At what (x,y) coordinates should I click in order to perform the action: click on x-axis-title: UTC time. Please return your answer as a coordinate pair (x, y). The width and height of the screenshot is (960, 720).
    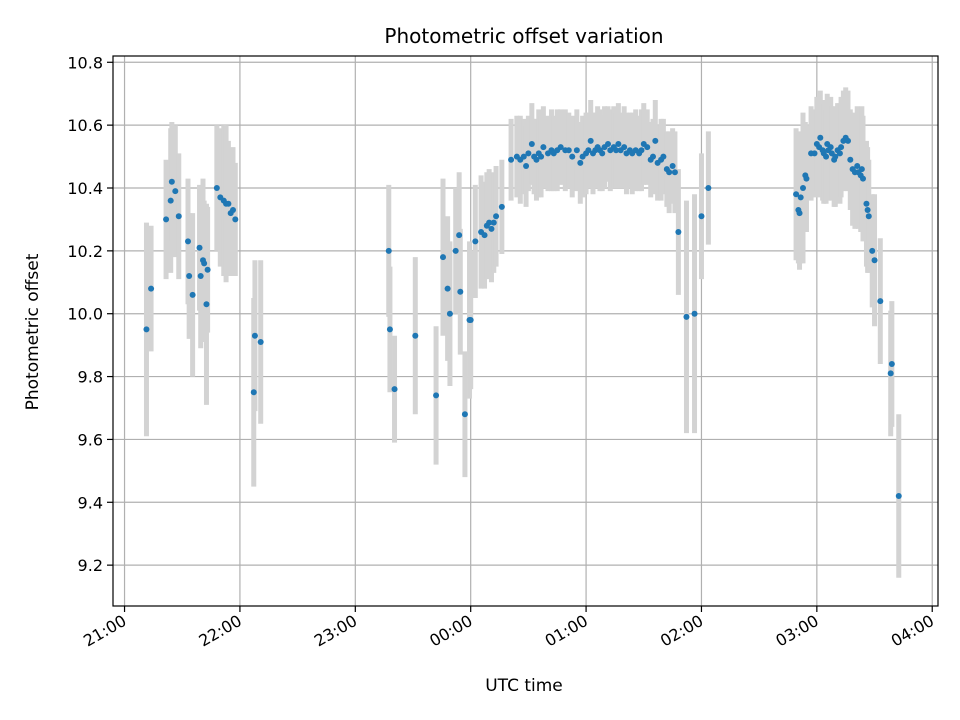
    Looking at the image, I should click on (524, 686).